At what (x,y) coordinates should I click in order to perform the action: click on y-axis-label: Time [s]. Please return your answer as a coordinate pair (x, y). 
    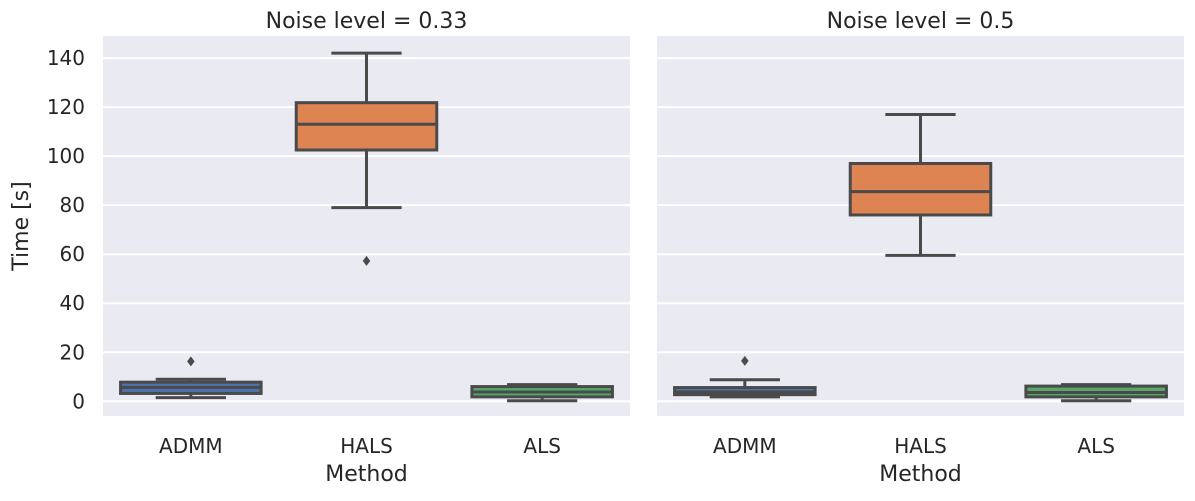
    Looking at the image, I should click on (21, 226).